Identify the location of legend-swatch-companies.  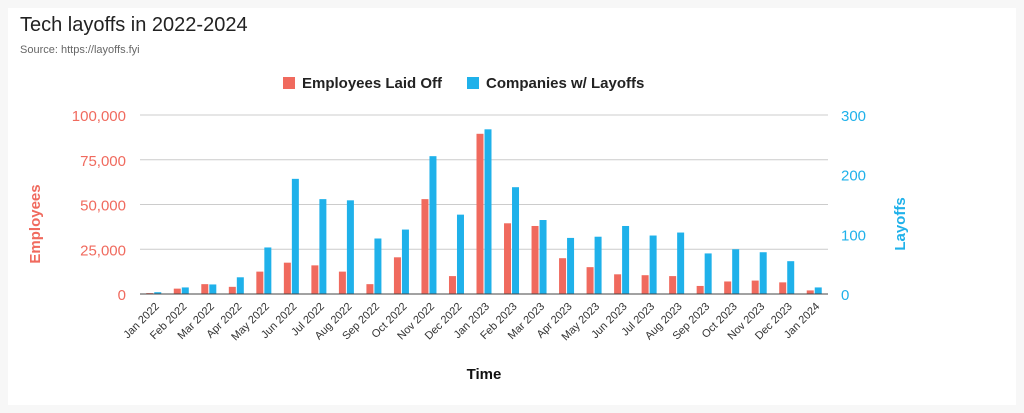
(473, 83).